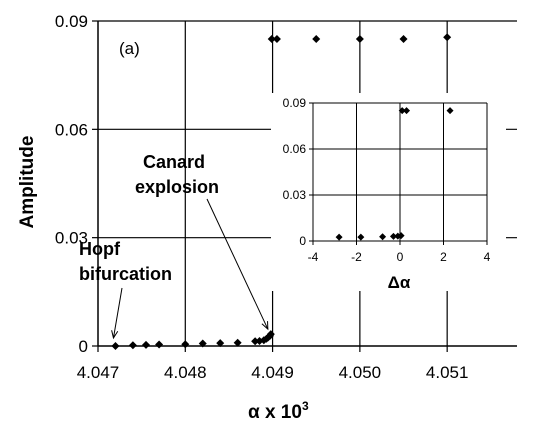  Describe the element at coordinates (447, 372) in the screenshot. I see `main-x-tick-label: 4.051` at that location.